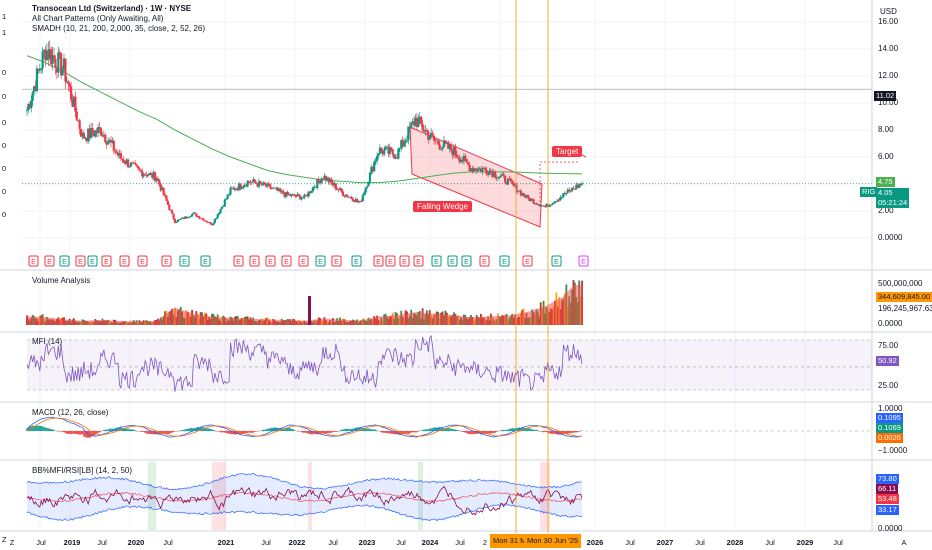 The width and height of the screenshot is (932, 550). Describe the element at coordinates (890, 408) in the screenshot. I see `macd-tick-1: 1.0000` at that location.